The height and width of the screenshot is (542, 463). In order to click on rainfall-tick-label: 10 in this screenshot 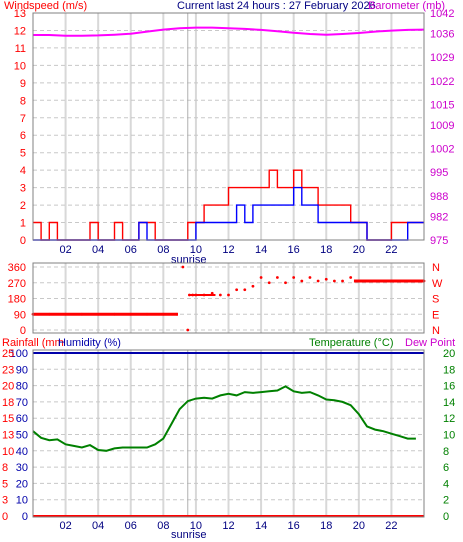, I will do `click(8, 452)`.